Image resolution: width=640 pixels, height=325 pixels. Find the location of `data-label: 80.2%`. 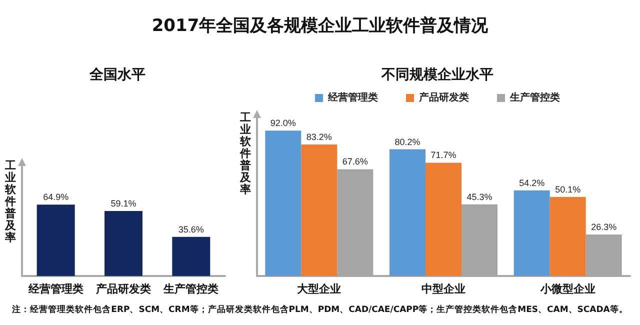

data-label: 80.2% is located at coordinates (407, 141).